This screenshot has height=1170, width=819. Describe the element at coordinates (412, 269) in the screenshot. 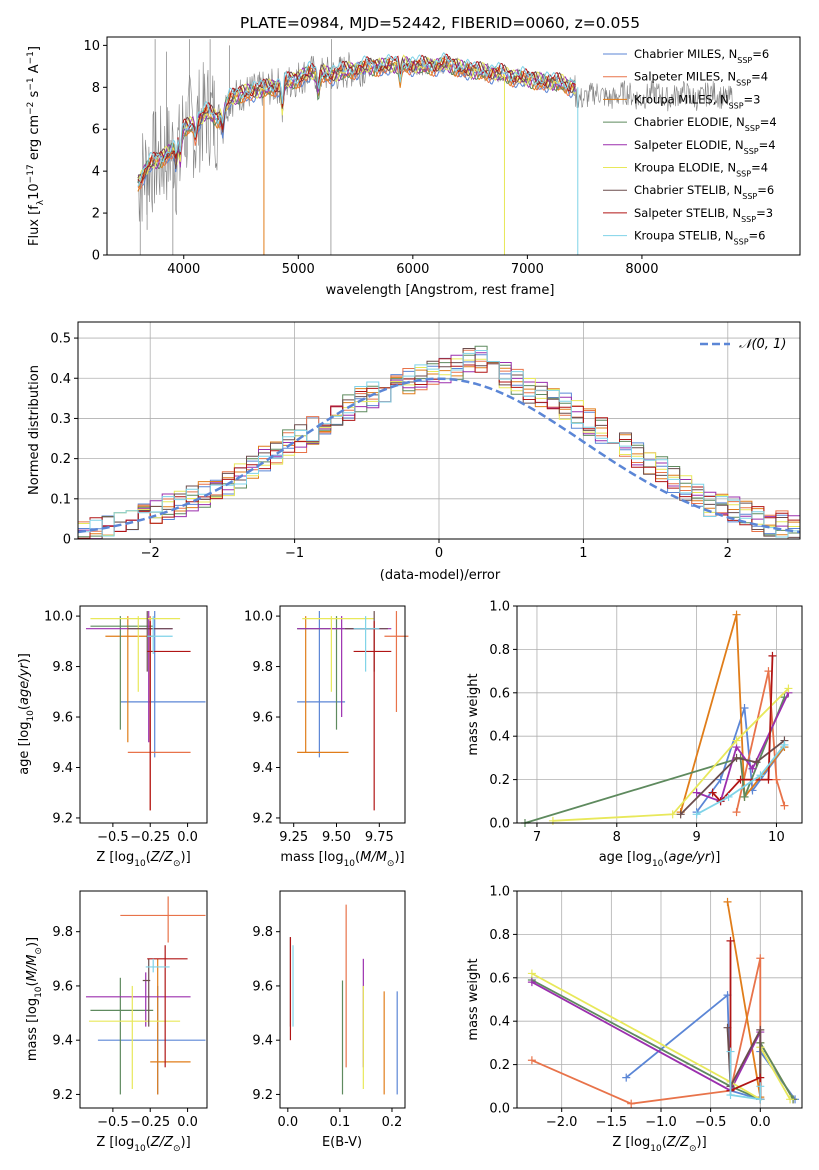

I see `x-tick-label: 6000` at that location.